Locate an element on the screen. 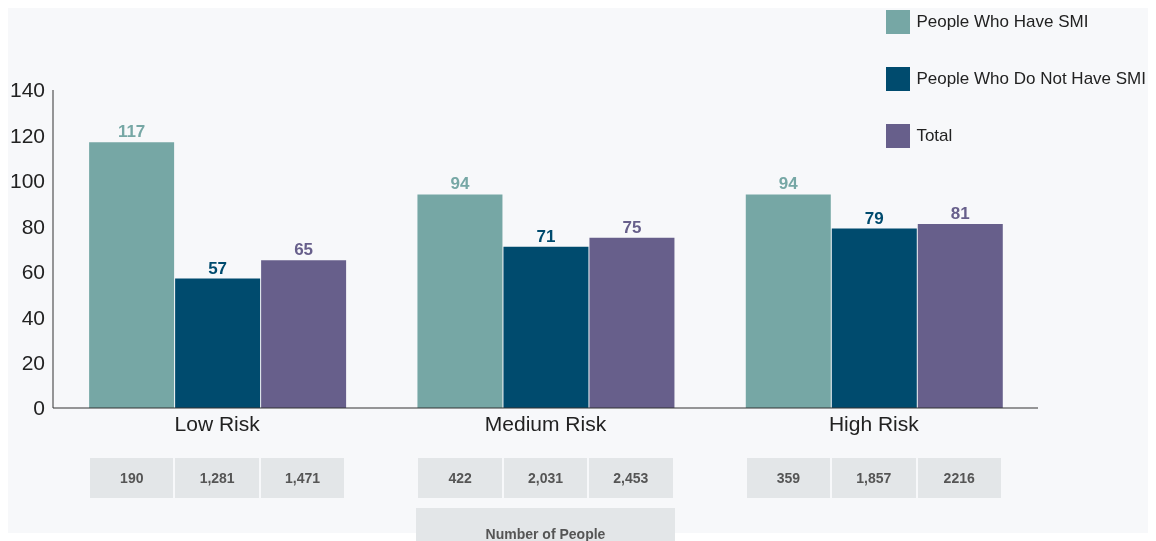  text: 2,031 is located at coordinates (545, 478).